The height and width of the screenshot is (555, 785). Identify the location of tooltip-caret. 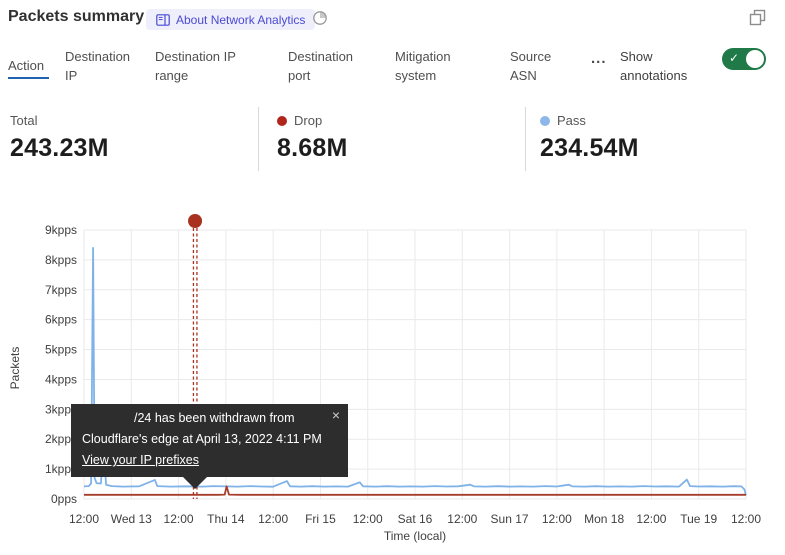
(195, 483).